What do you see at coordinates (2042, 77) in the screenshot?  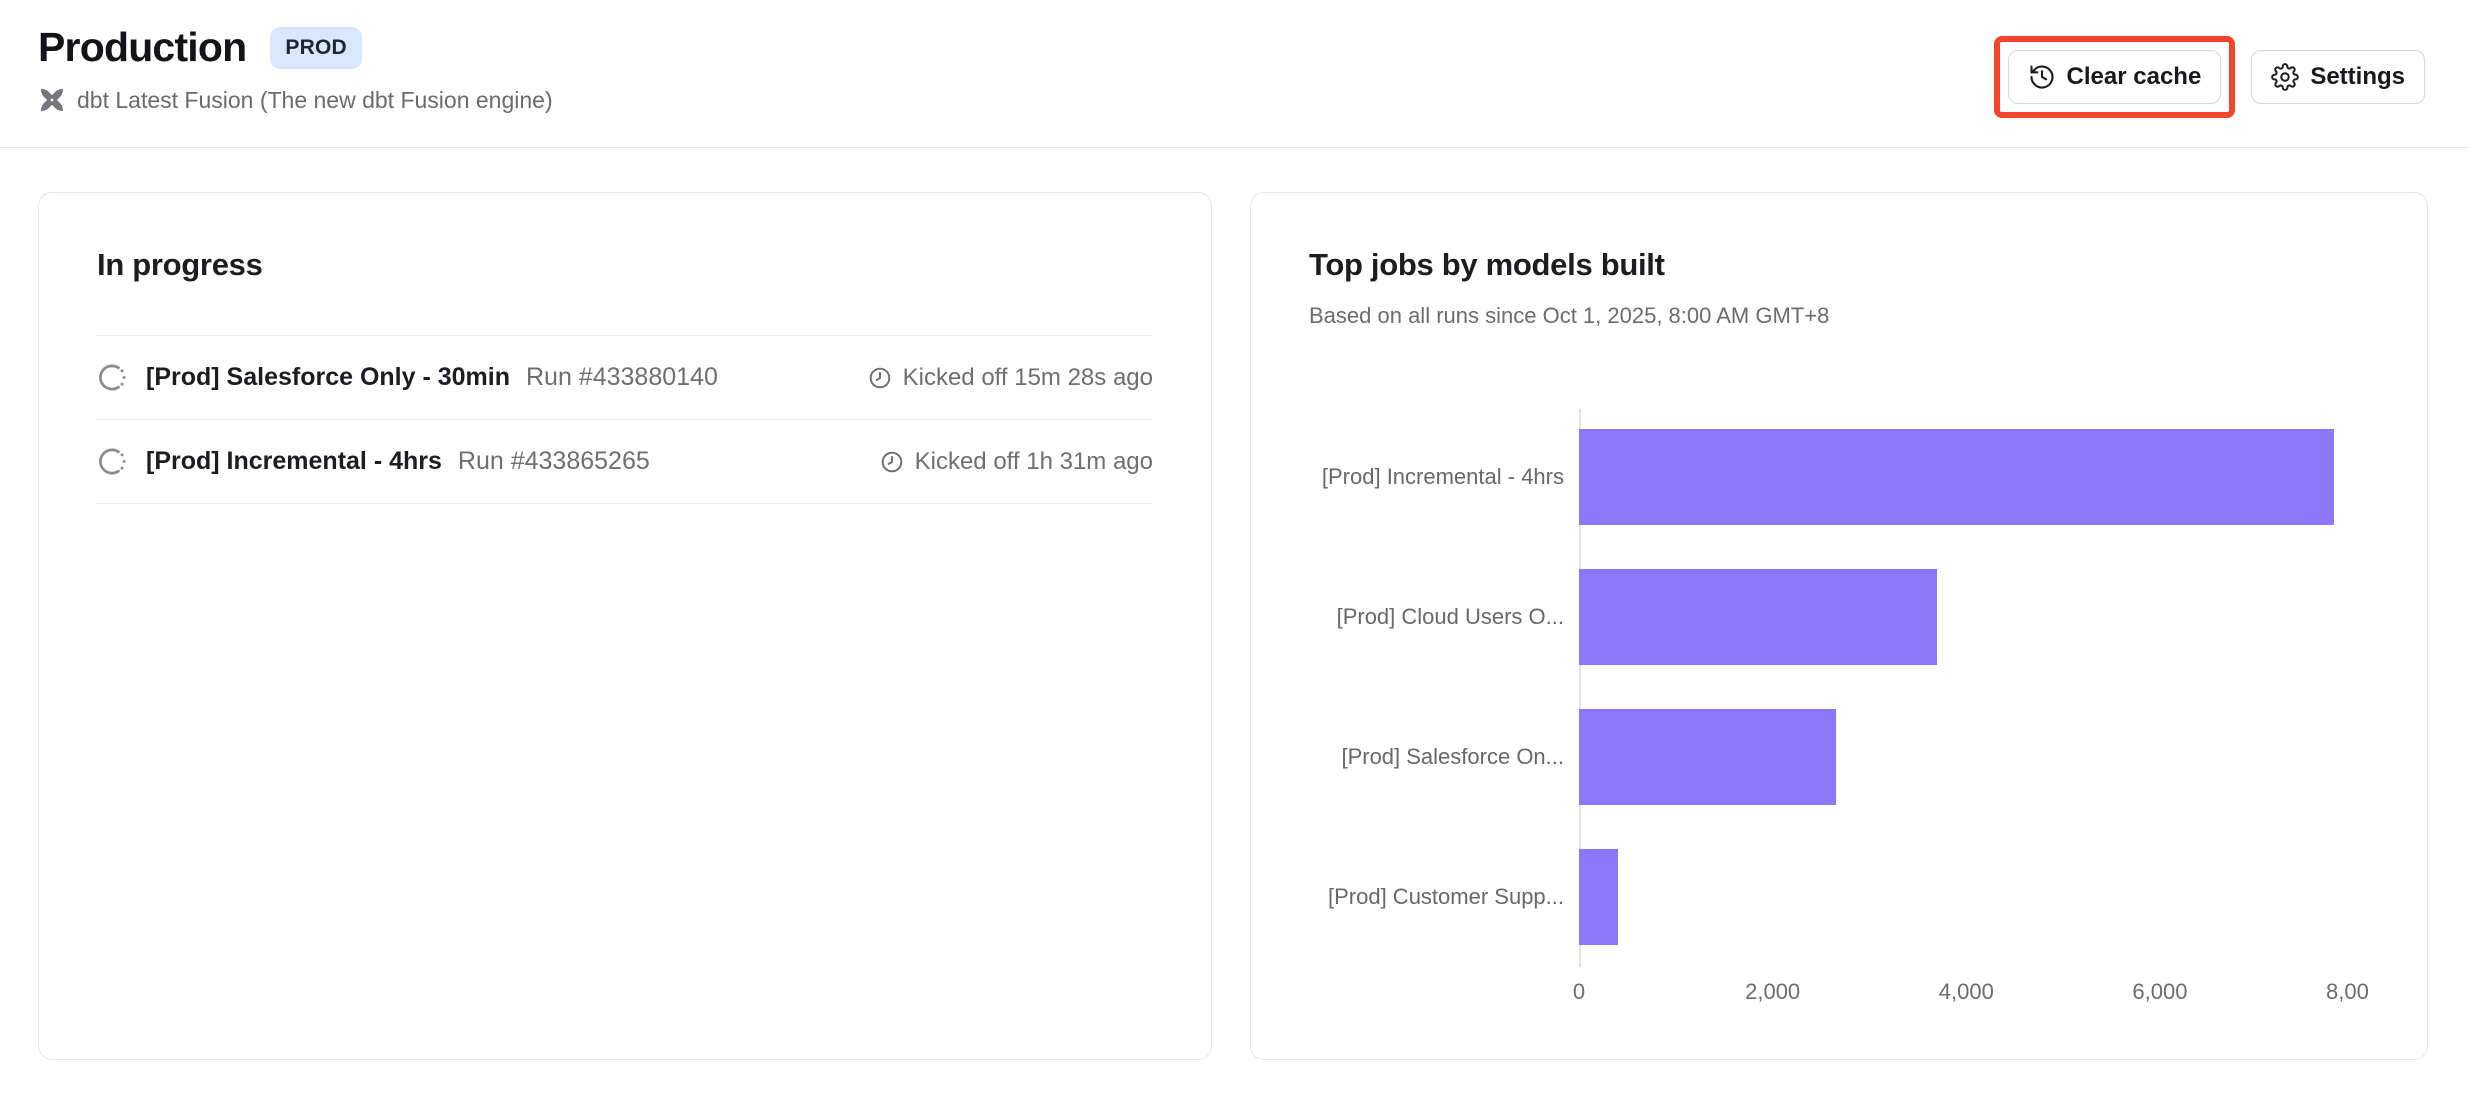 I see `history-icon` at bounding box center [2042, 77].